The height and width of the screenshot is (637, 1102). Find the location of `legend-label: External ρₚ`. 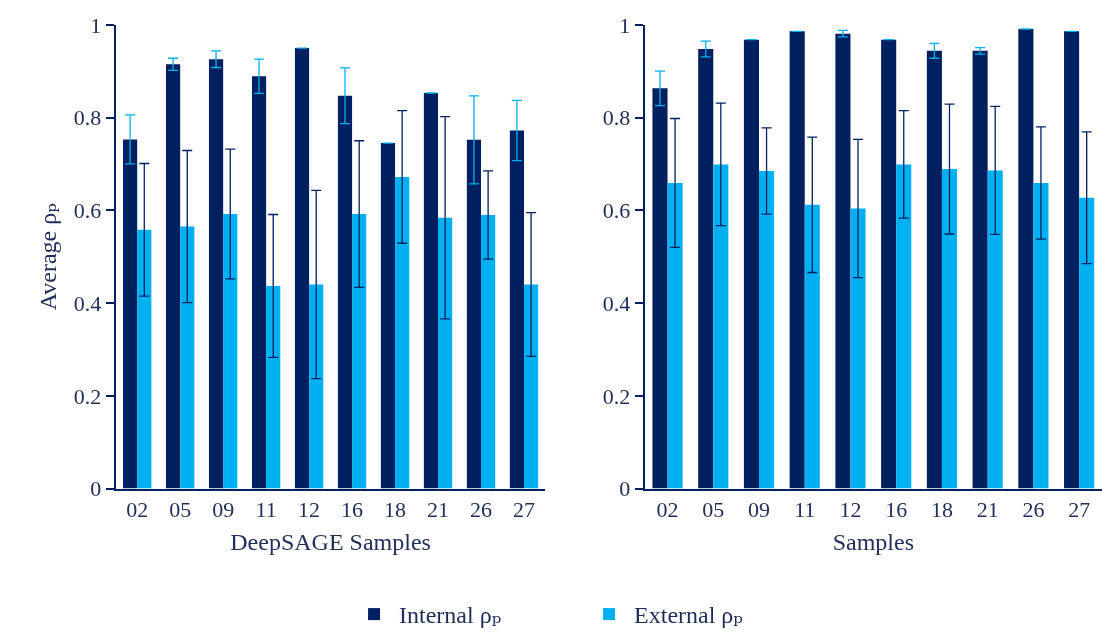

legend-label: External ρₚ is located at coordinates (688, 615).